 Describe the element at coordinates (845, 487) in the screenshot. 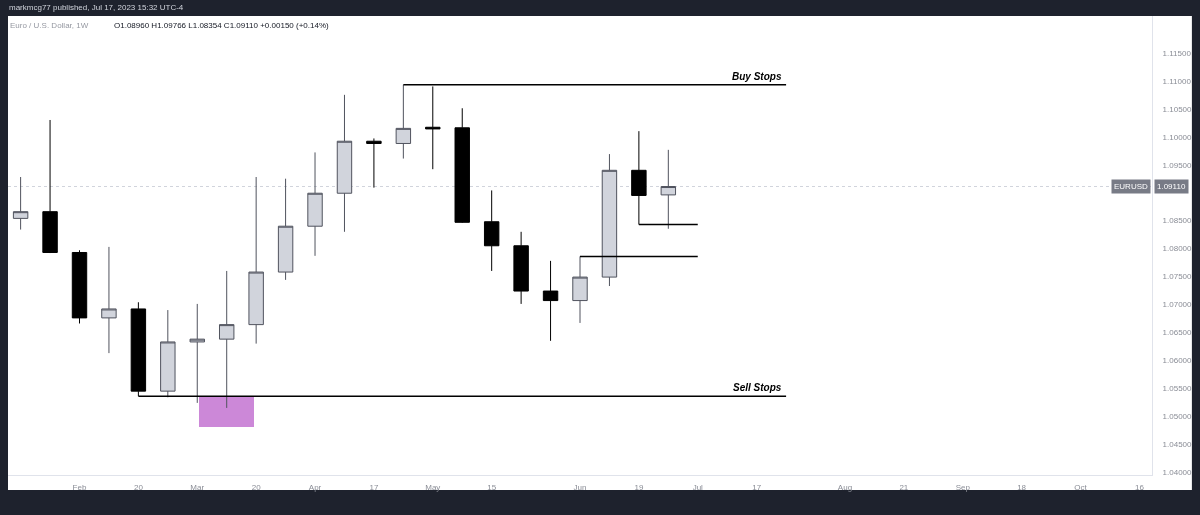

I see `x-tick-label: Aug` at that location.